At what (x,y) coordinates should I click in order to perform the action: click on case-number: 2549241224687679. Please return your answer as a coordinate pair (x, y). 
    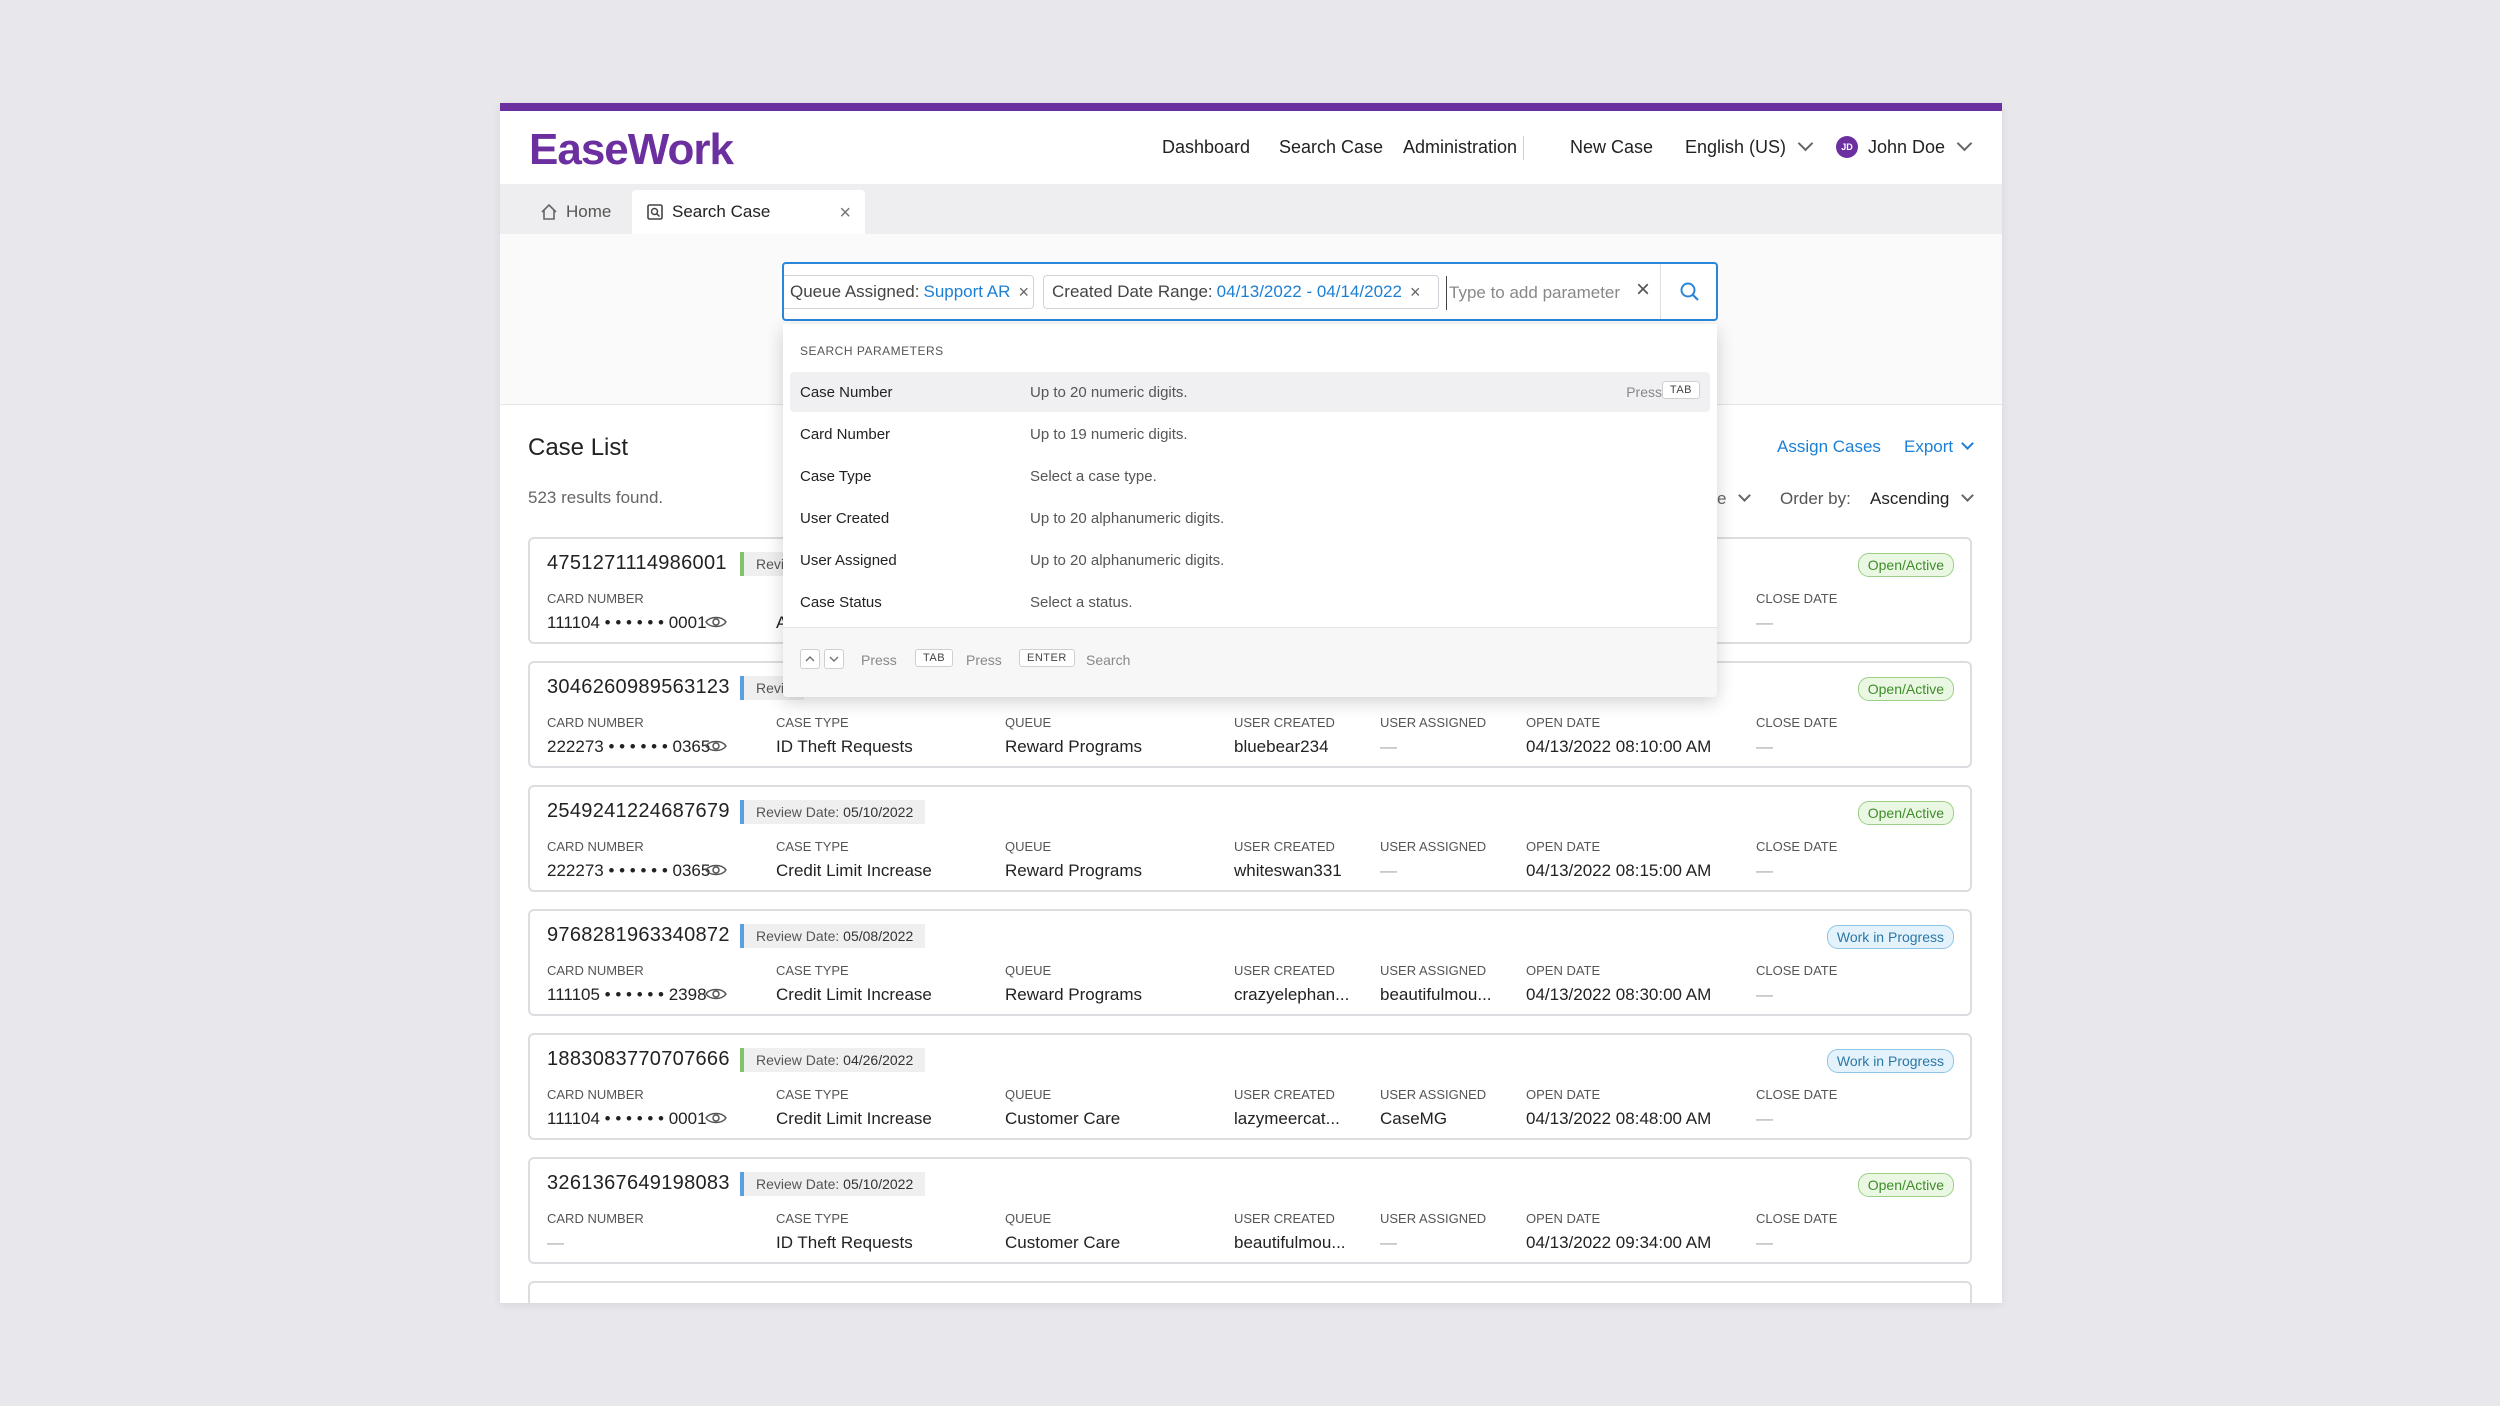
    Looking at the image, I should click on (638, 811).